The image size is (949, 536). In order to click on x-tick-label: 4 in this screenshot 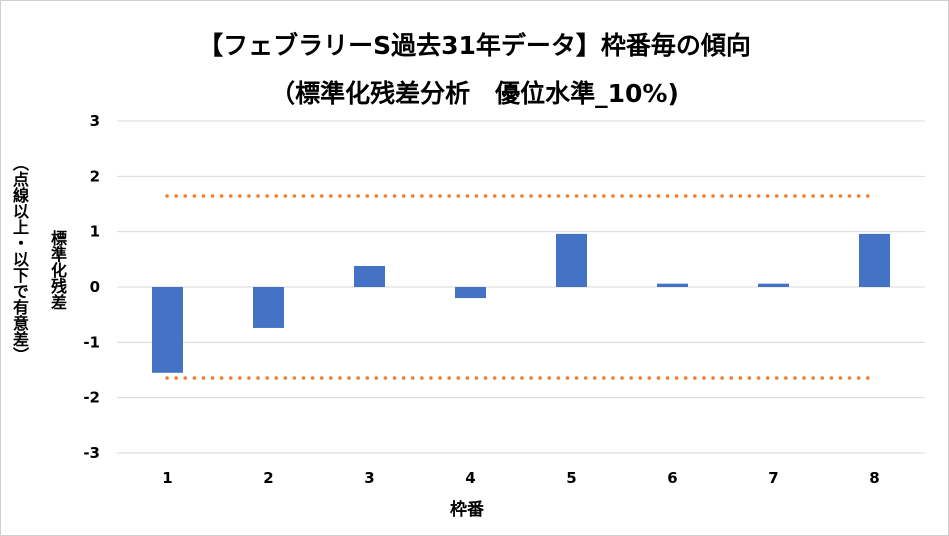, I will do `click(470, 478)`.